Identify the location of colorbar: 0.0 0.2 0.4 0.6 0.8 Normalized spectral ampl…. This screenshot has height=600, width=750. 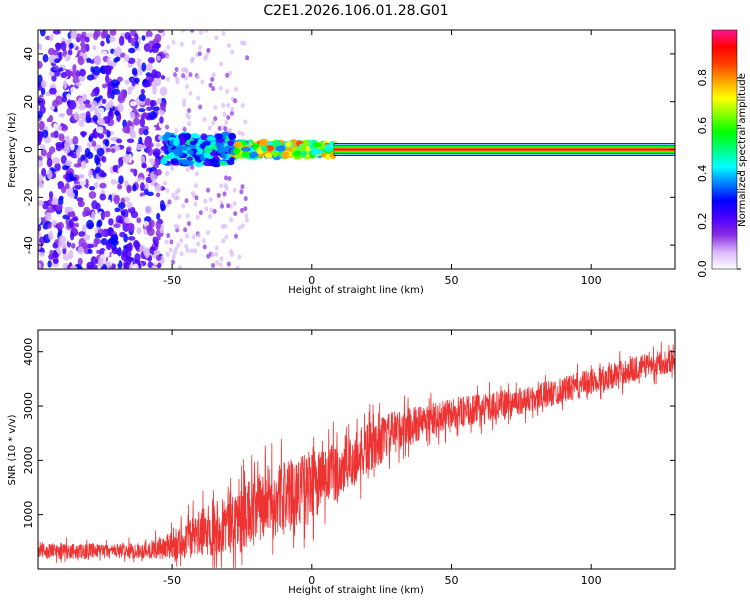
(722, 153).